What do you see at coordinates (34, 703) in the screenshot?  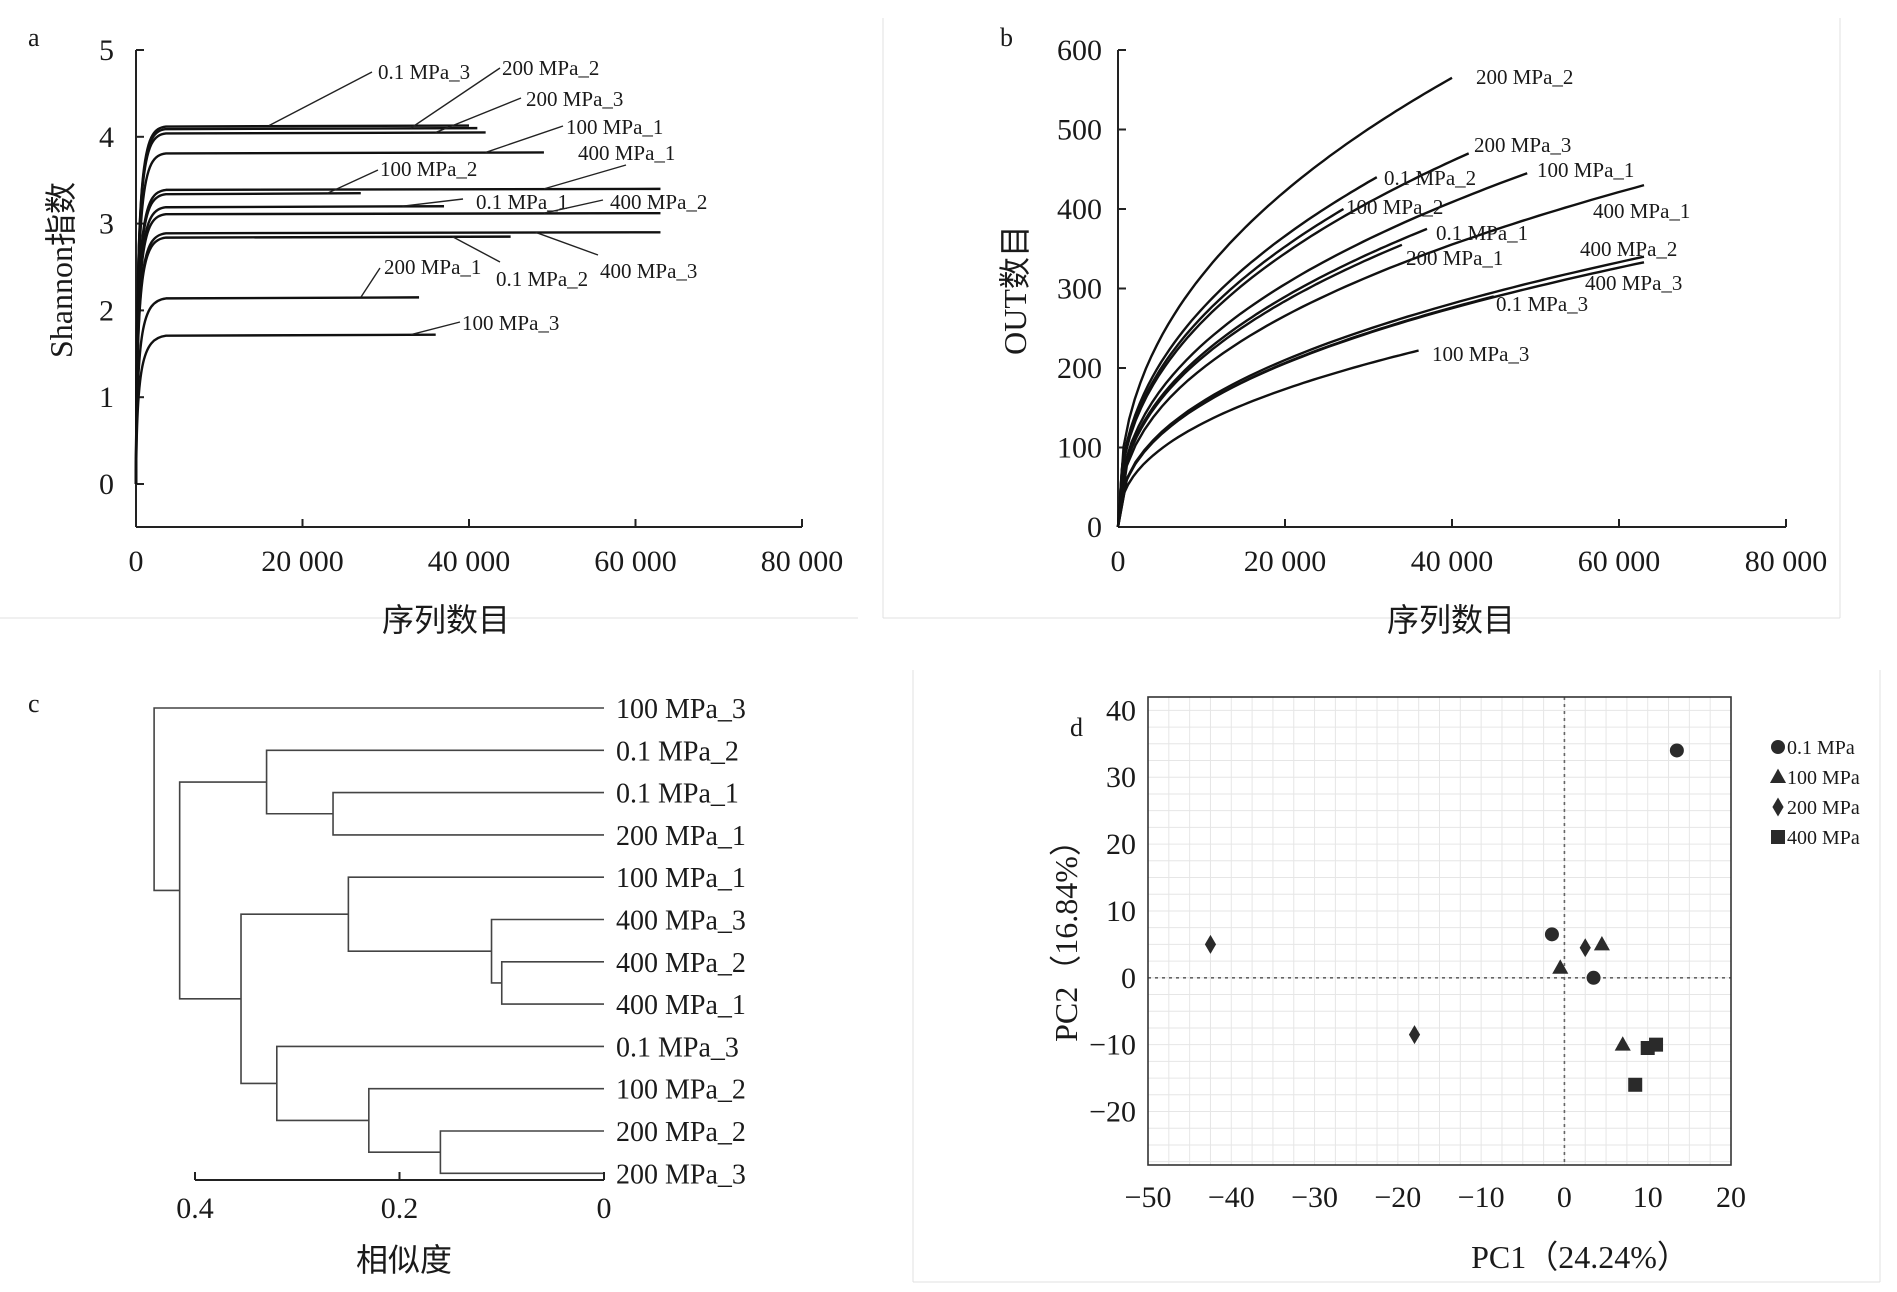 I see `panel-c-label: c` at bounding box center [34, 703].